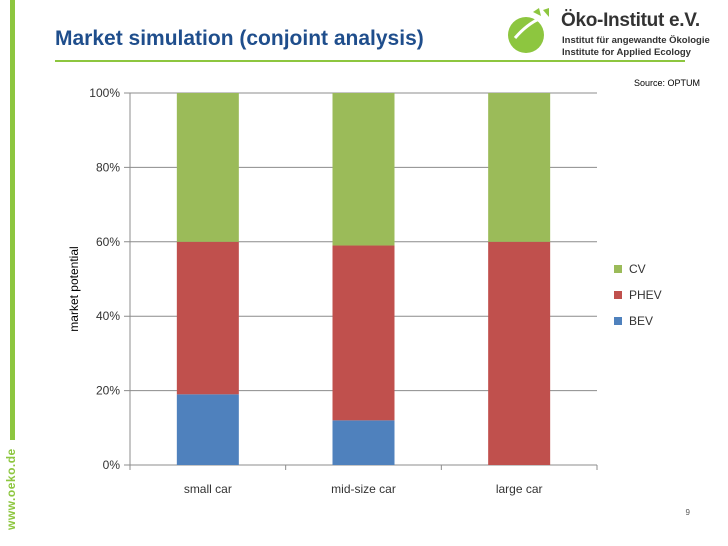  I want to click on logo-line-1: Institut für angewandte Ökologie, so click(636, 40).